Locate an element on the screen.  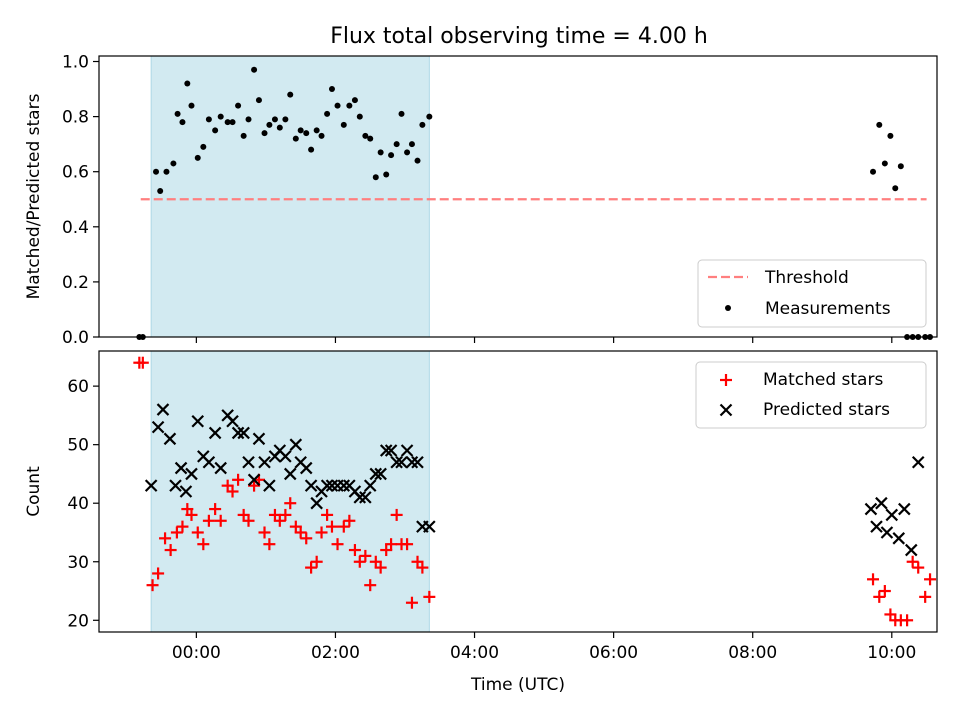
top-legend-box is located at coordinates (812, 293).